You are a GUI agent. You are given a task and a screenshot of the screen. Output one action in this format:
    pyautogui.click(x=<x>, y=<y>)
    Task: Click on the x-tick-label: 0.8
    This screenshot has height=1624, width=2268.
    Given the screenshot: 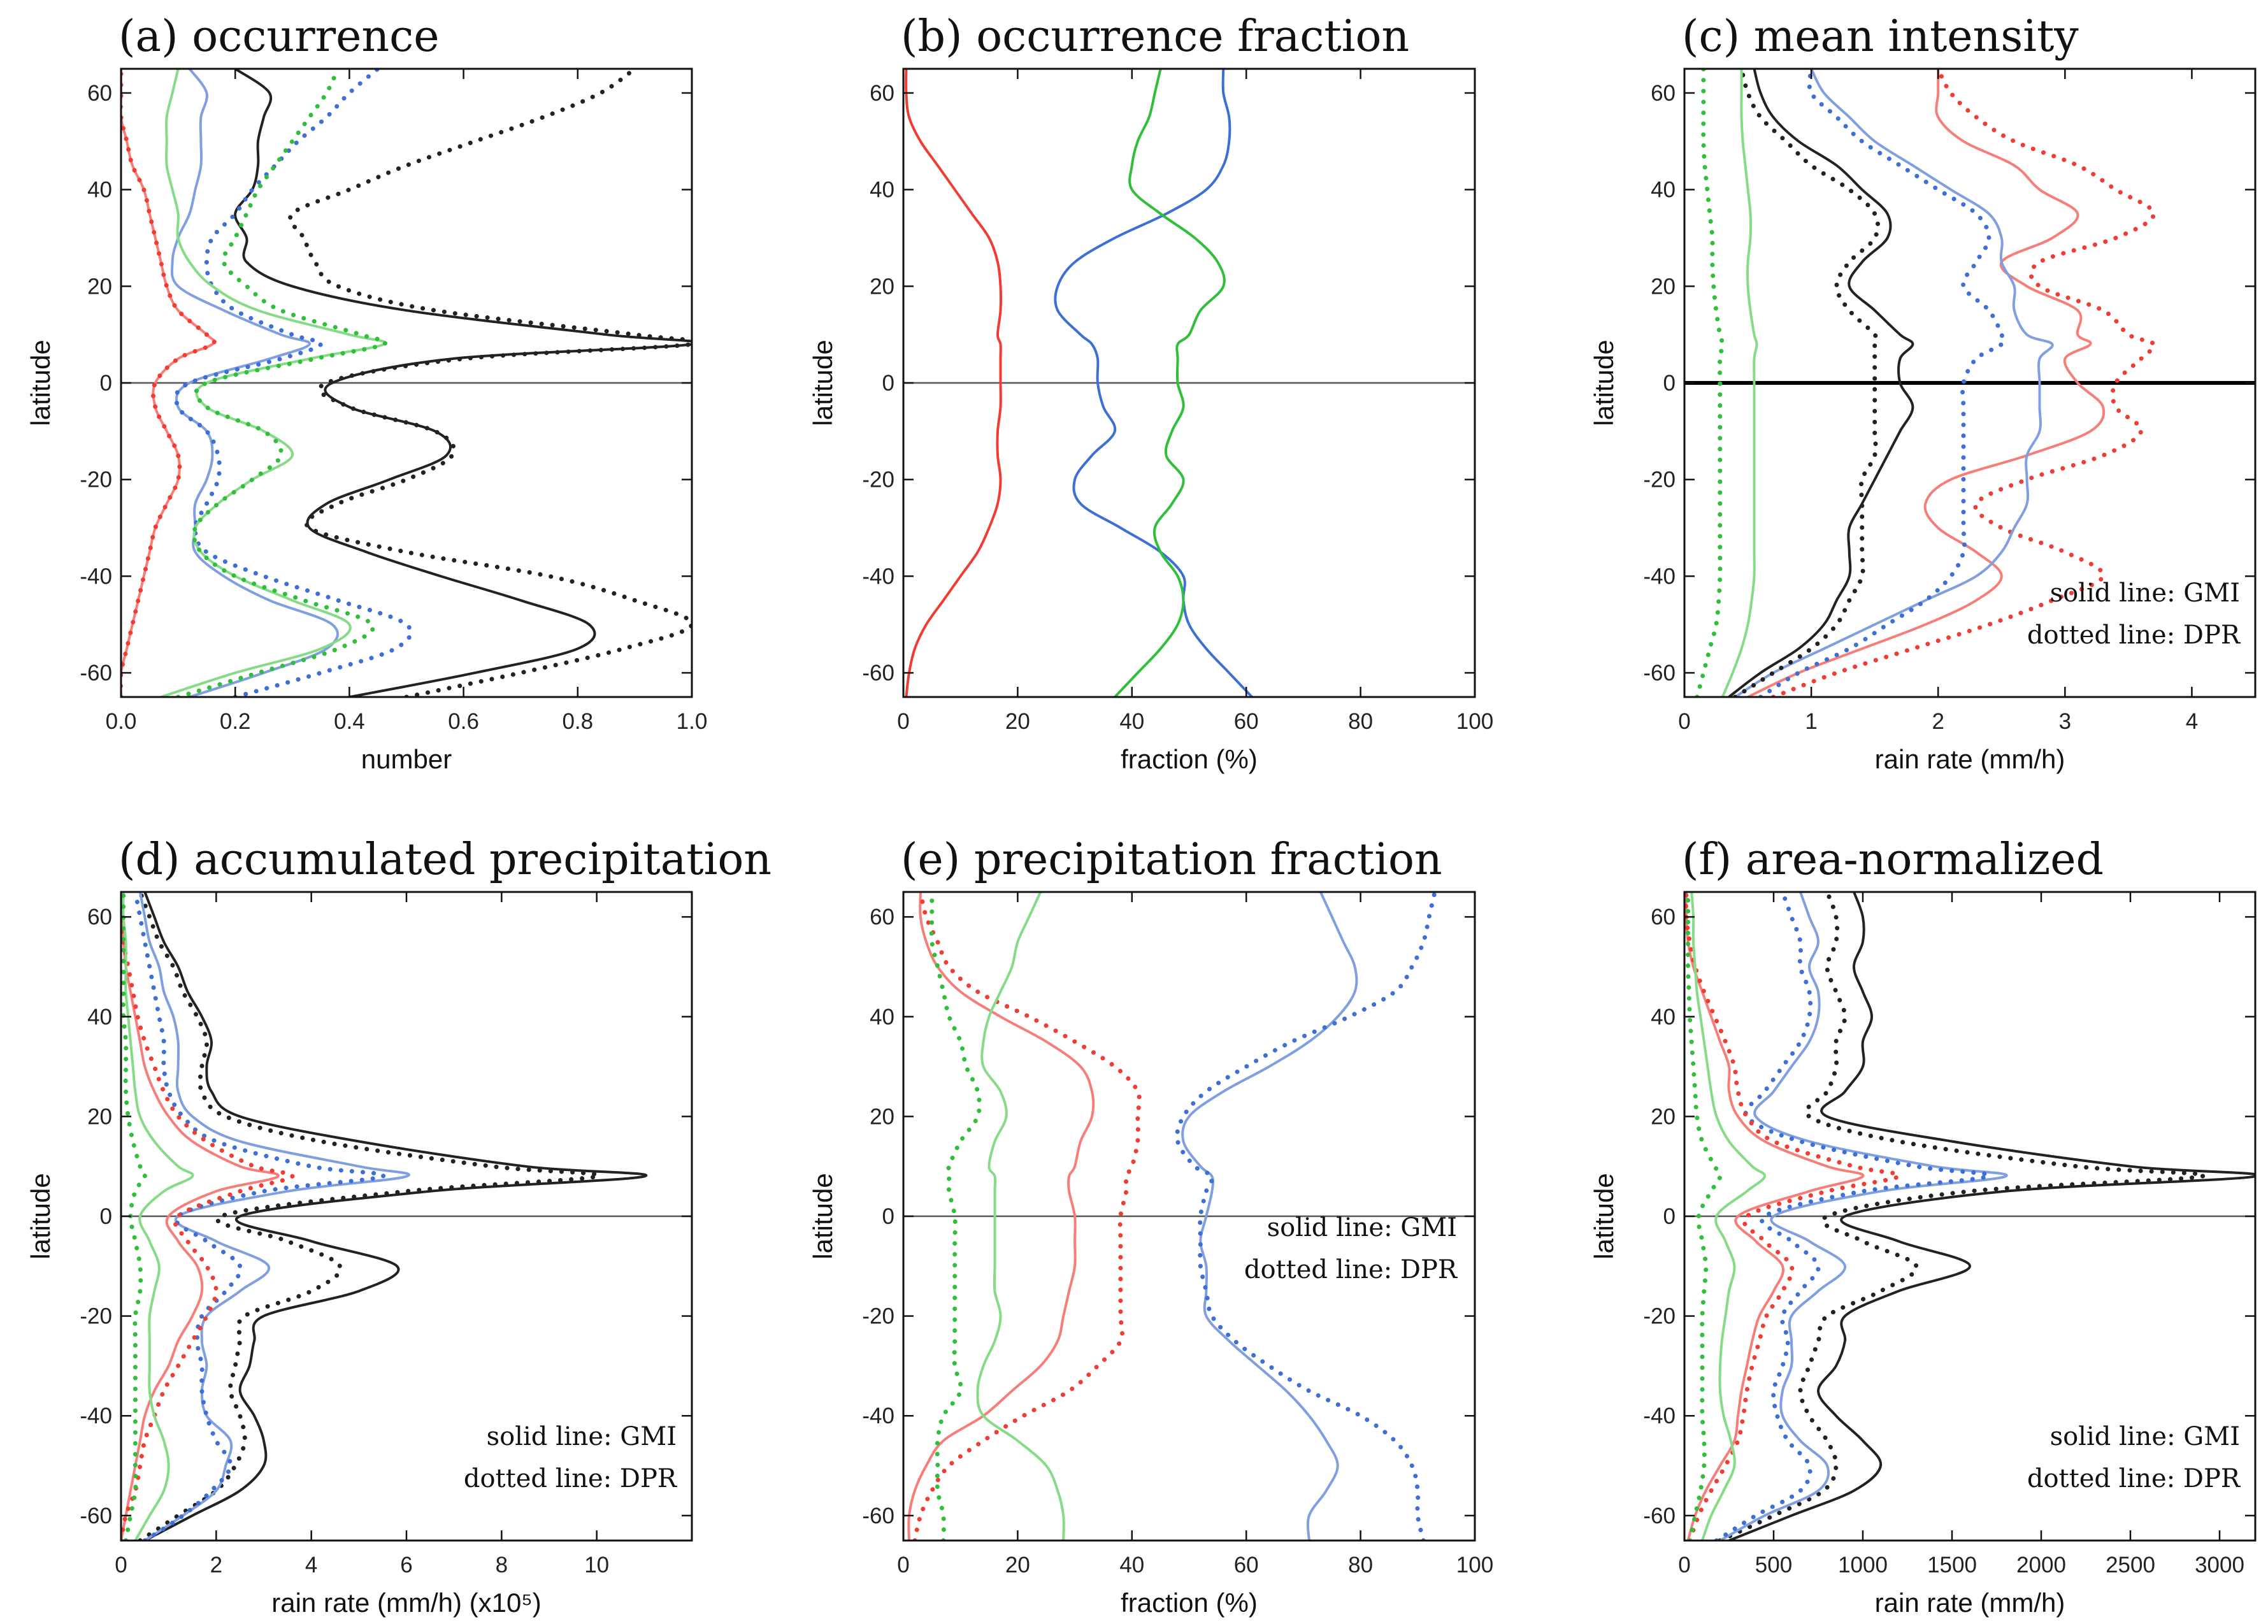 What is the action you would take?
    pyautogui.click(x=577, y=721)
    